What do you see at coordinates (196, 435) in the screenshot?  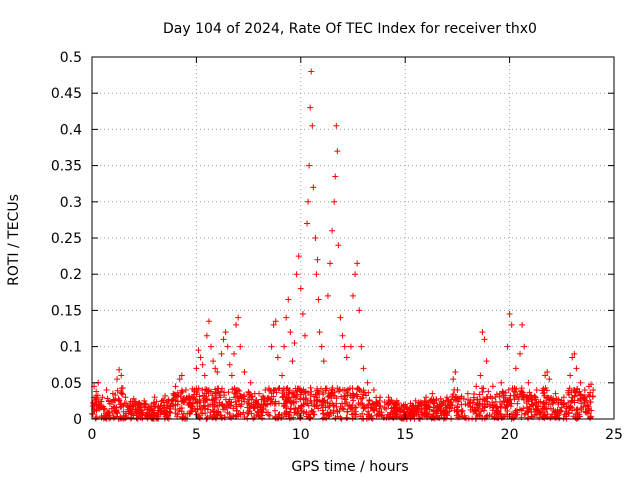 I see `x-tick-label: 5` at bounding box center [196, 435].